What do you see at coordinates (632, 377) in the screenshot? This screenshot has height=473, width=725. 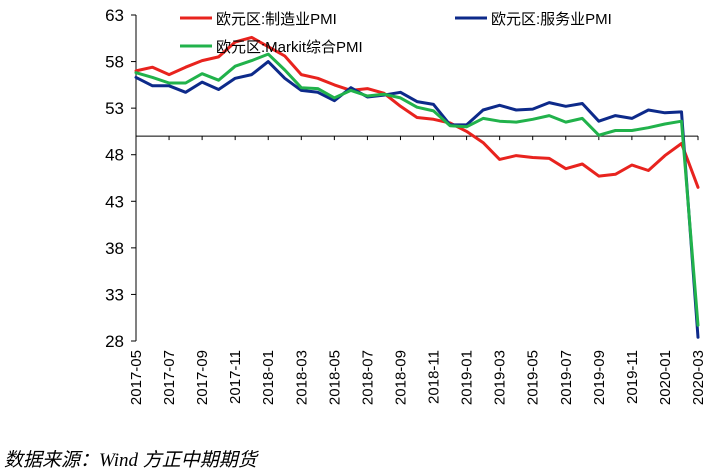 I see `x-tick-label: 2019-11` at bounding box center [632, 377].